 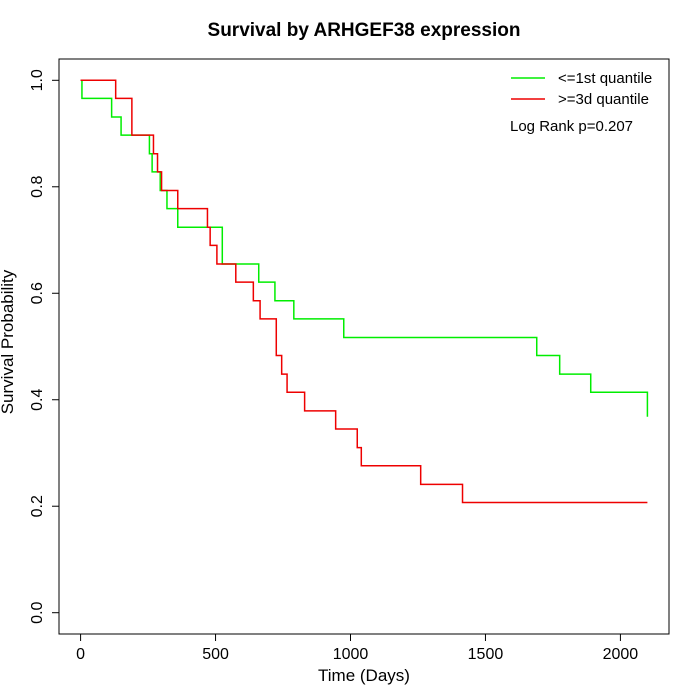 What do you see at coordinates (37, 400) in the screenshot?
I see `y-tick-label: 0.4` at bounding box center [37, 400].